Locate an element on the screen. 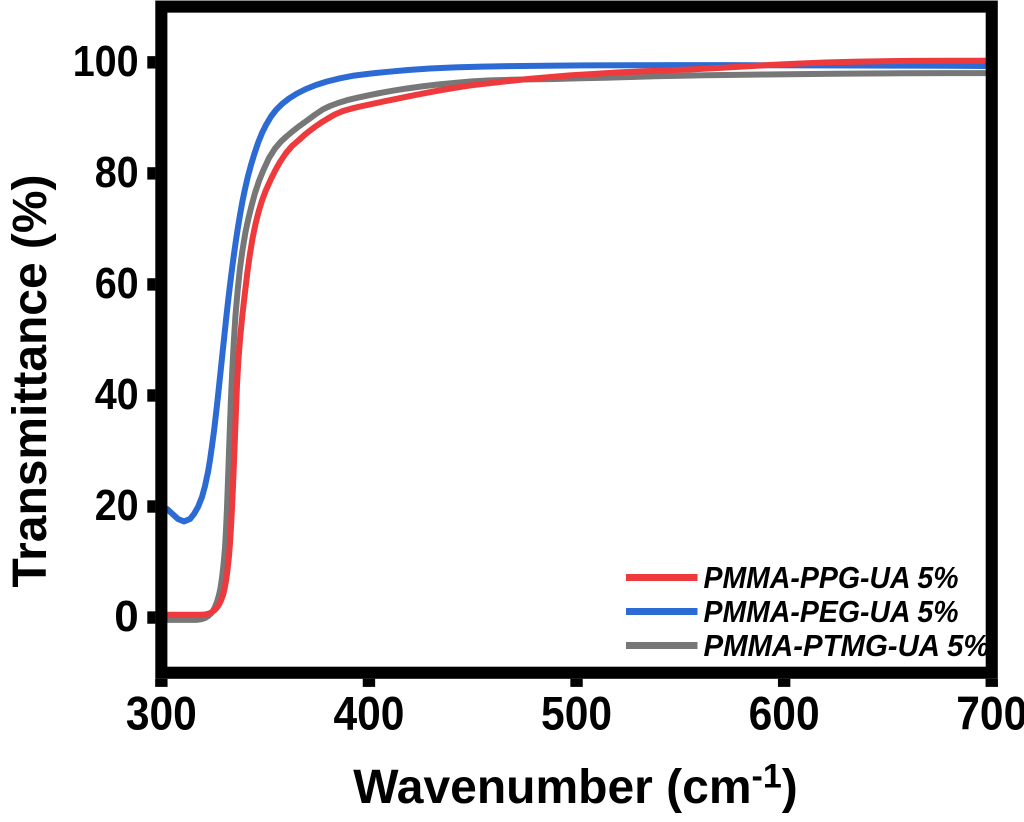  svg-text: 700 is located at coordinates (990, 713).